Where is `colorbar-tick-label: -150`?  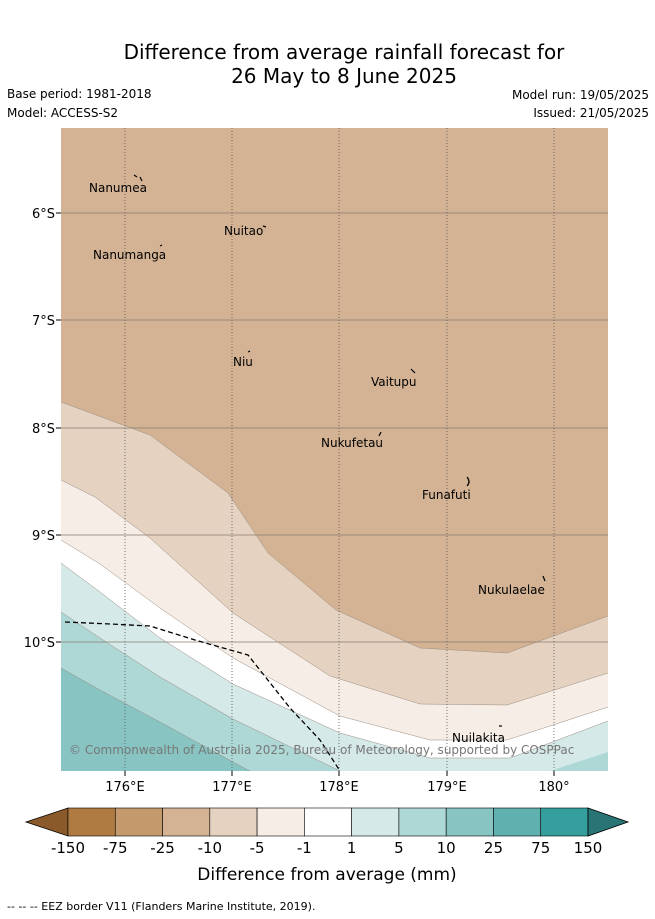 colorbar-tick-label: -150 is located at coordinates (68, 848).